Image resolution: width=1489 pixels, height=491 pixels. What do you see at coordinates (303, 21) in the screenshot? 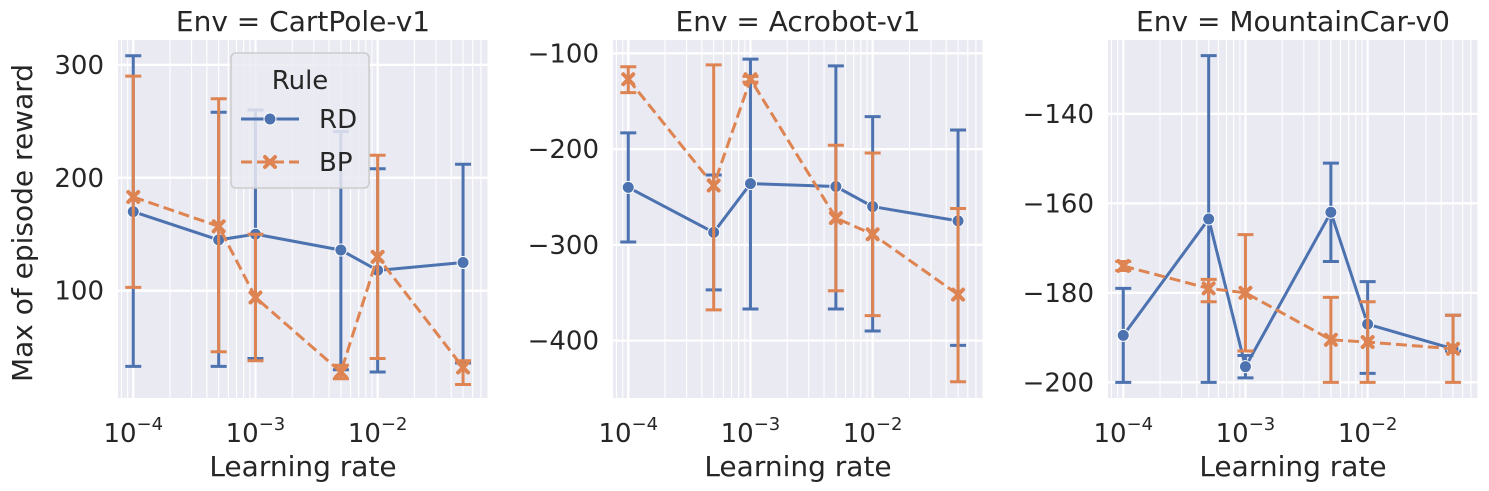
I see `panel-title: Env = CartPole-v1` at bounding box center [303, 21].